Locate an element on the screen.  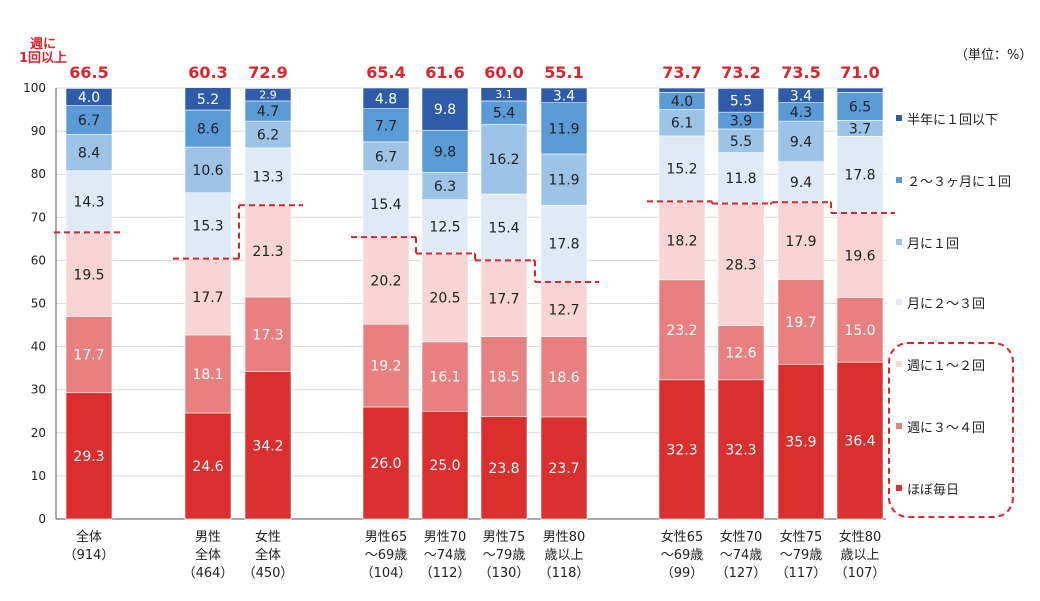
segment-label: 12.7 is located at coordinates (563, 310).